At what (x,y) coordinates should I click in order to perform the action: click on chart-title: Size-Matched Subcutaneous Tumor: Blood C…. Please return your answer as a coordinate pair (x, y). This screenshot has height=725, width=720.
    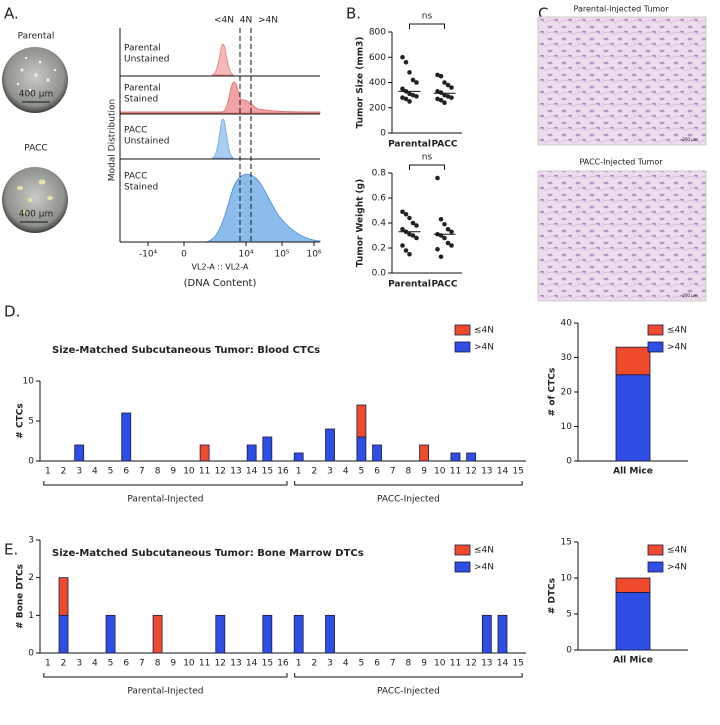
    Looking at the image, I should click on (186, 350).